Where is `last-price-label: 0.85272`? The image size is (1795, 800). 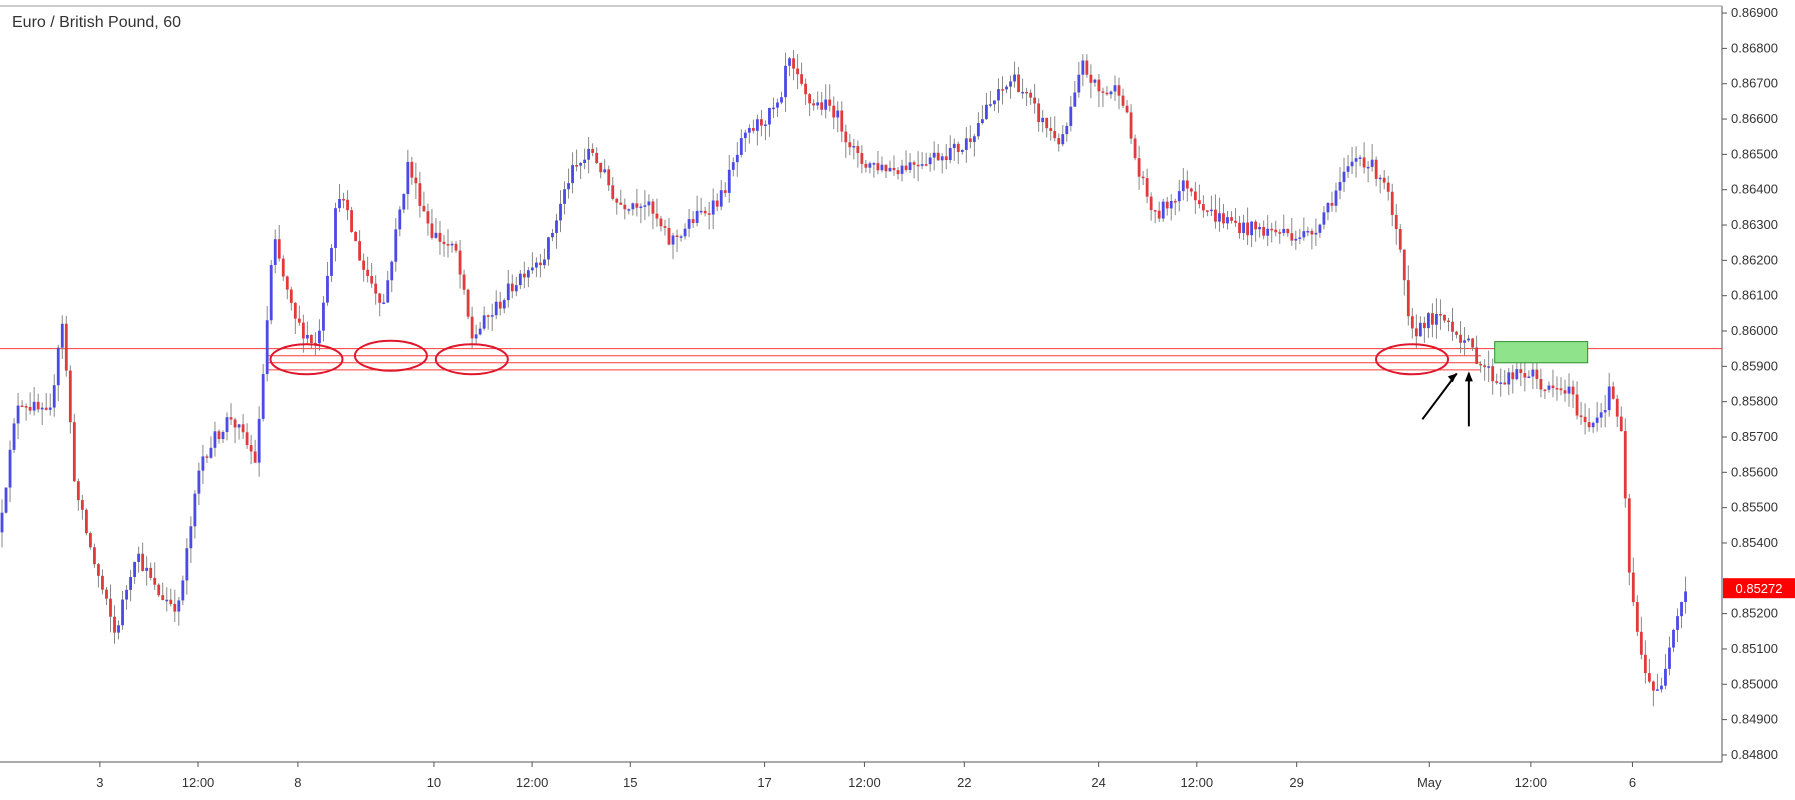
last-price-label: 0.85272 is located at coordinates (1759, 588).